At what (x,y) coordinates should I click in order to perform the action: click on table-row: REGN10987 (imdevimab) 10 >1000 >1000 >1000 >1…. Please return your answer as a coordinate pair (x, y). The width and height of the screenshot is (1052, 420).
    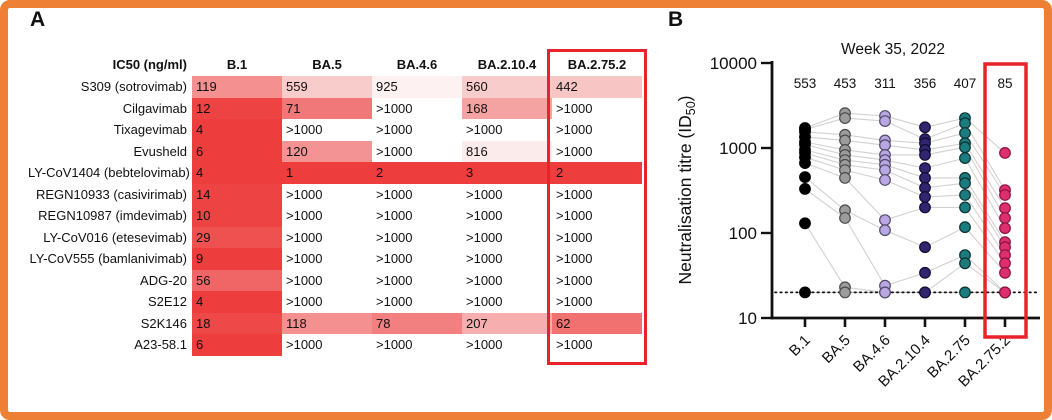
    Looking at the image, I should click on (335, 216).